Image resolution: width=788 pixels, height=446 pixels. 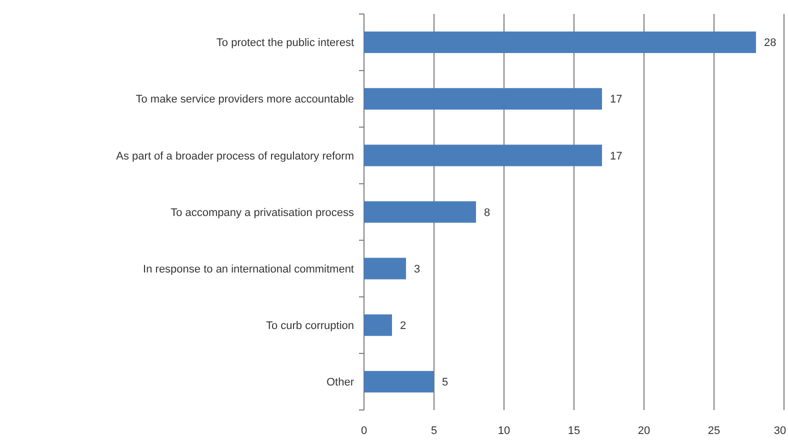 I want to click on y-tick-label: As part of a broader process of regulatory reform, so click(x=235, y=156).